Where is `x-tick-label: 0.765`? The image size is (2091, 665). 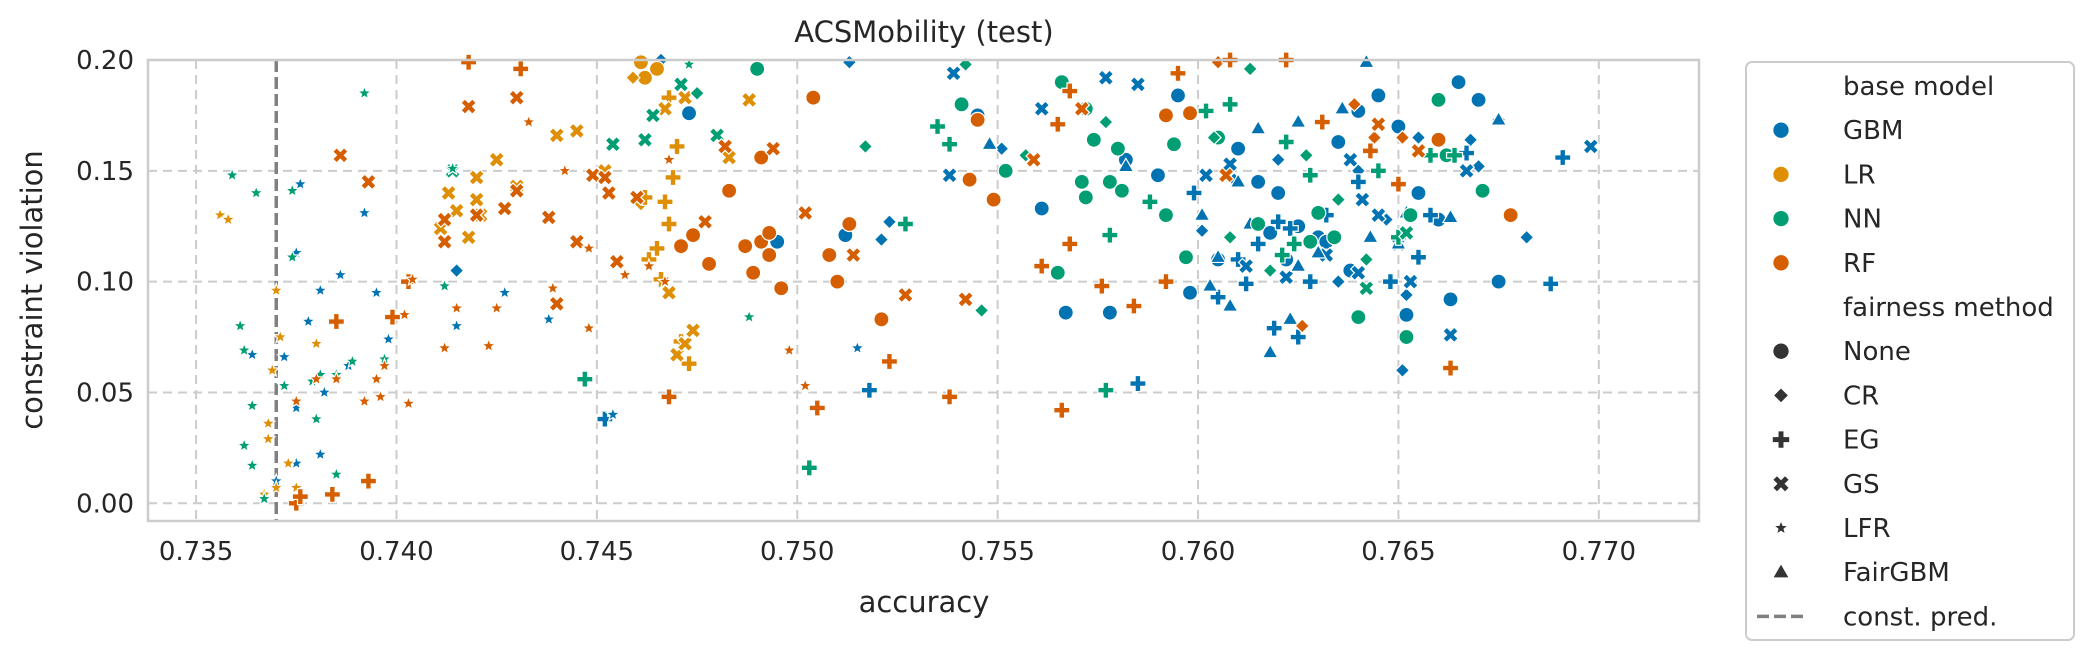 x-tick-label: 0.765 is located at coordinates (1398, 552).